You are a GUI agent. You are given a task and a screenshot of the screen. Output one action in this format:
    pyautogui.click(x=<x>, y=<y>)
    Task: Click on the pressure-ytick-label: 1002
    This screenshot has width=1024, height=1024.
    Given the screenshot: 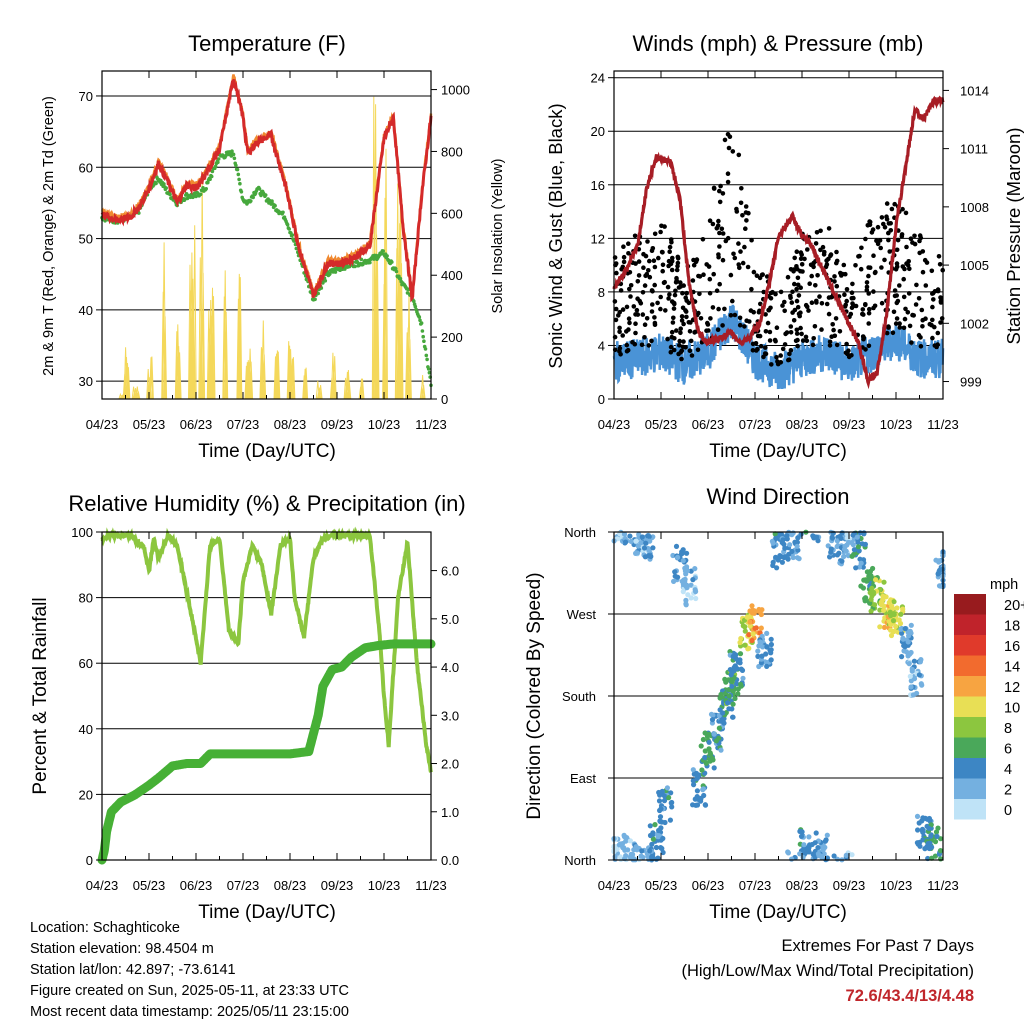 What is the action you would take?
    pyautogui.click(x=974, y=323)
    